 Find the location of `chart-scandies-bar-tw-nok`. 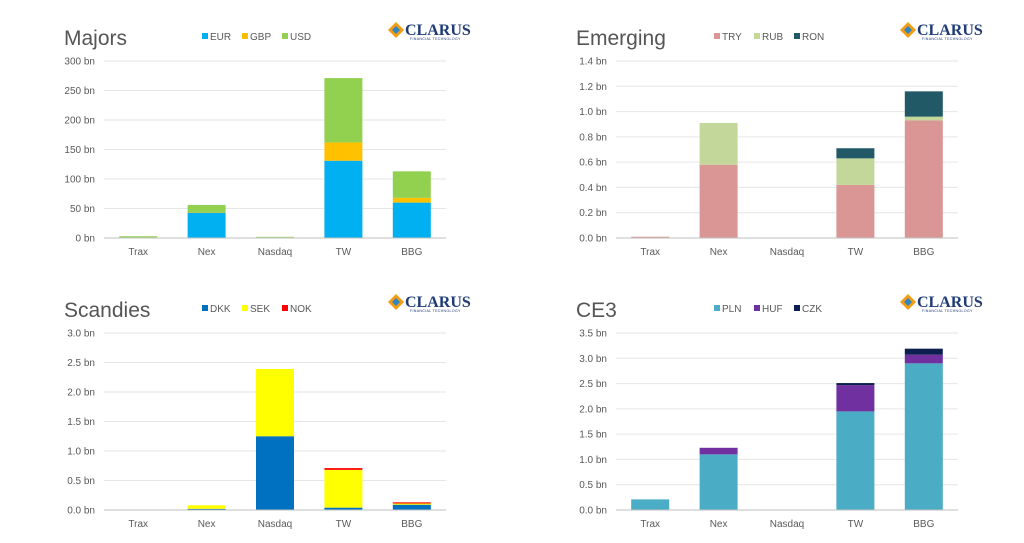

chart-scandies-bar-tw-nok is located at coordinates (343, 469).